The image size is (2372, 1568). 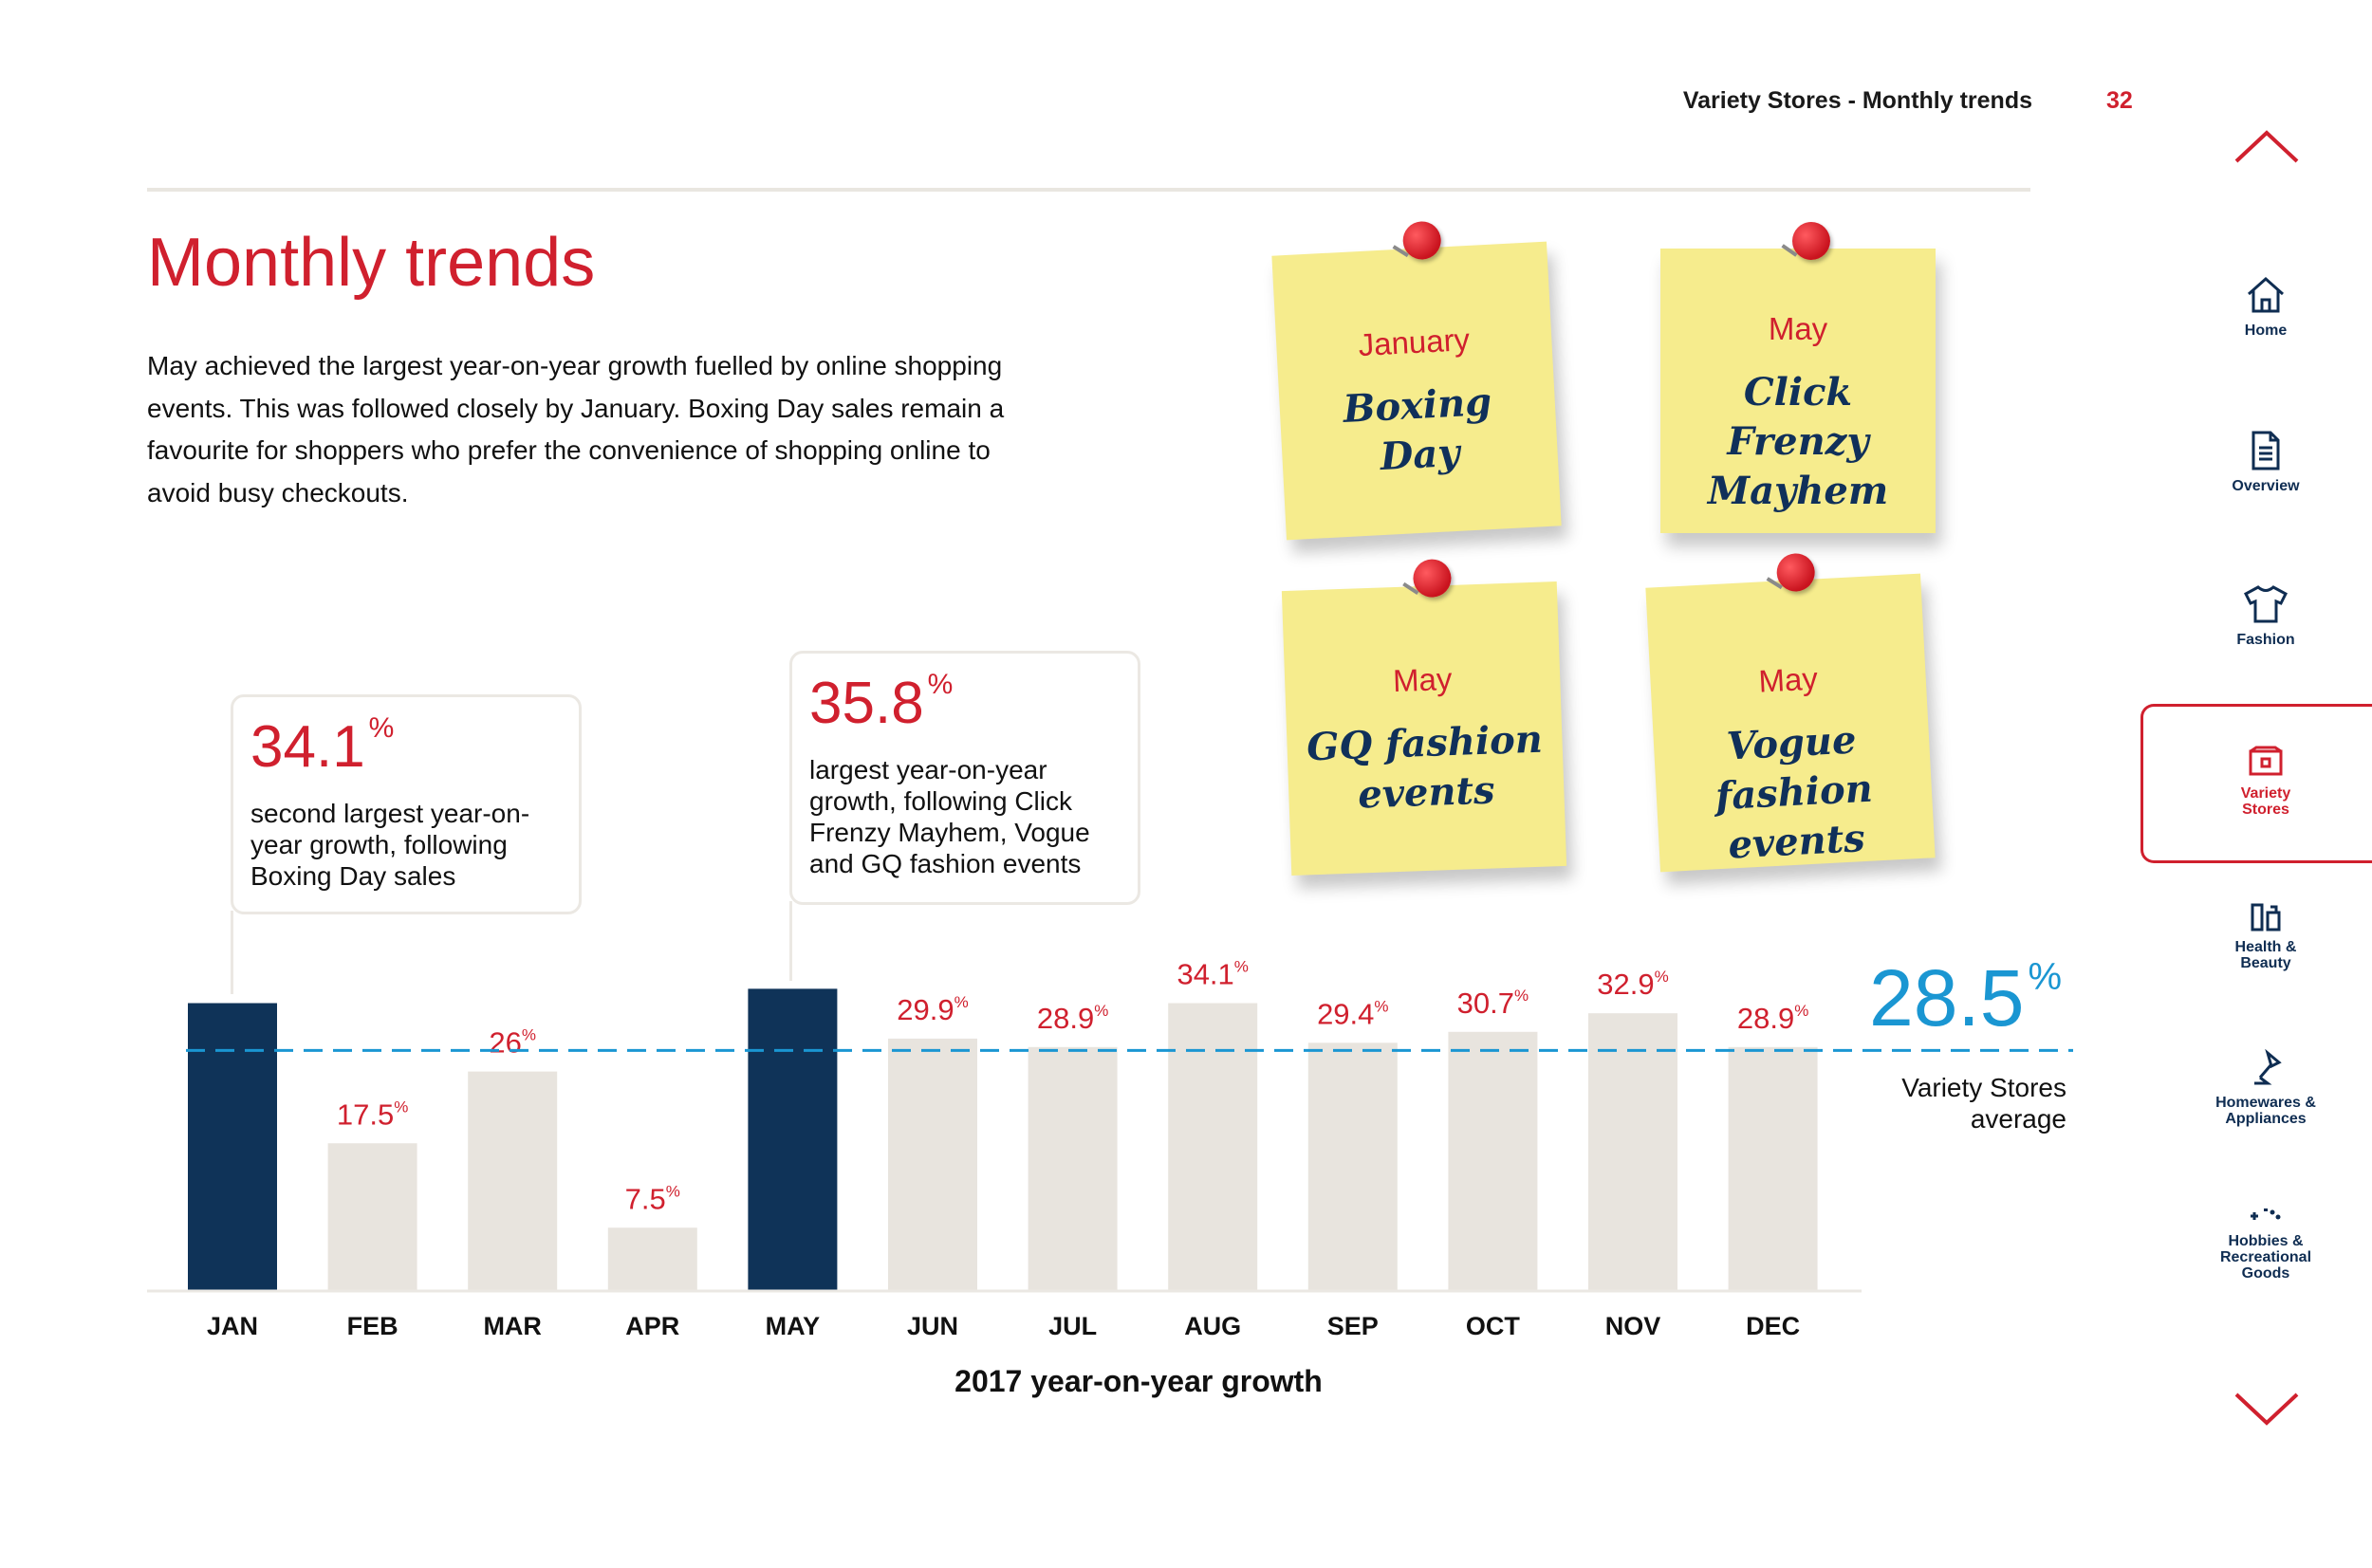 I want to click on average-label: Variety Stores average, so click(x=1983, y=1103).